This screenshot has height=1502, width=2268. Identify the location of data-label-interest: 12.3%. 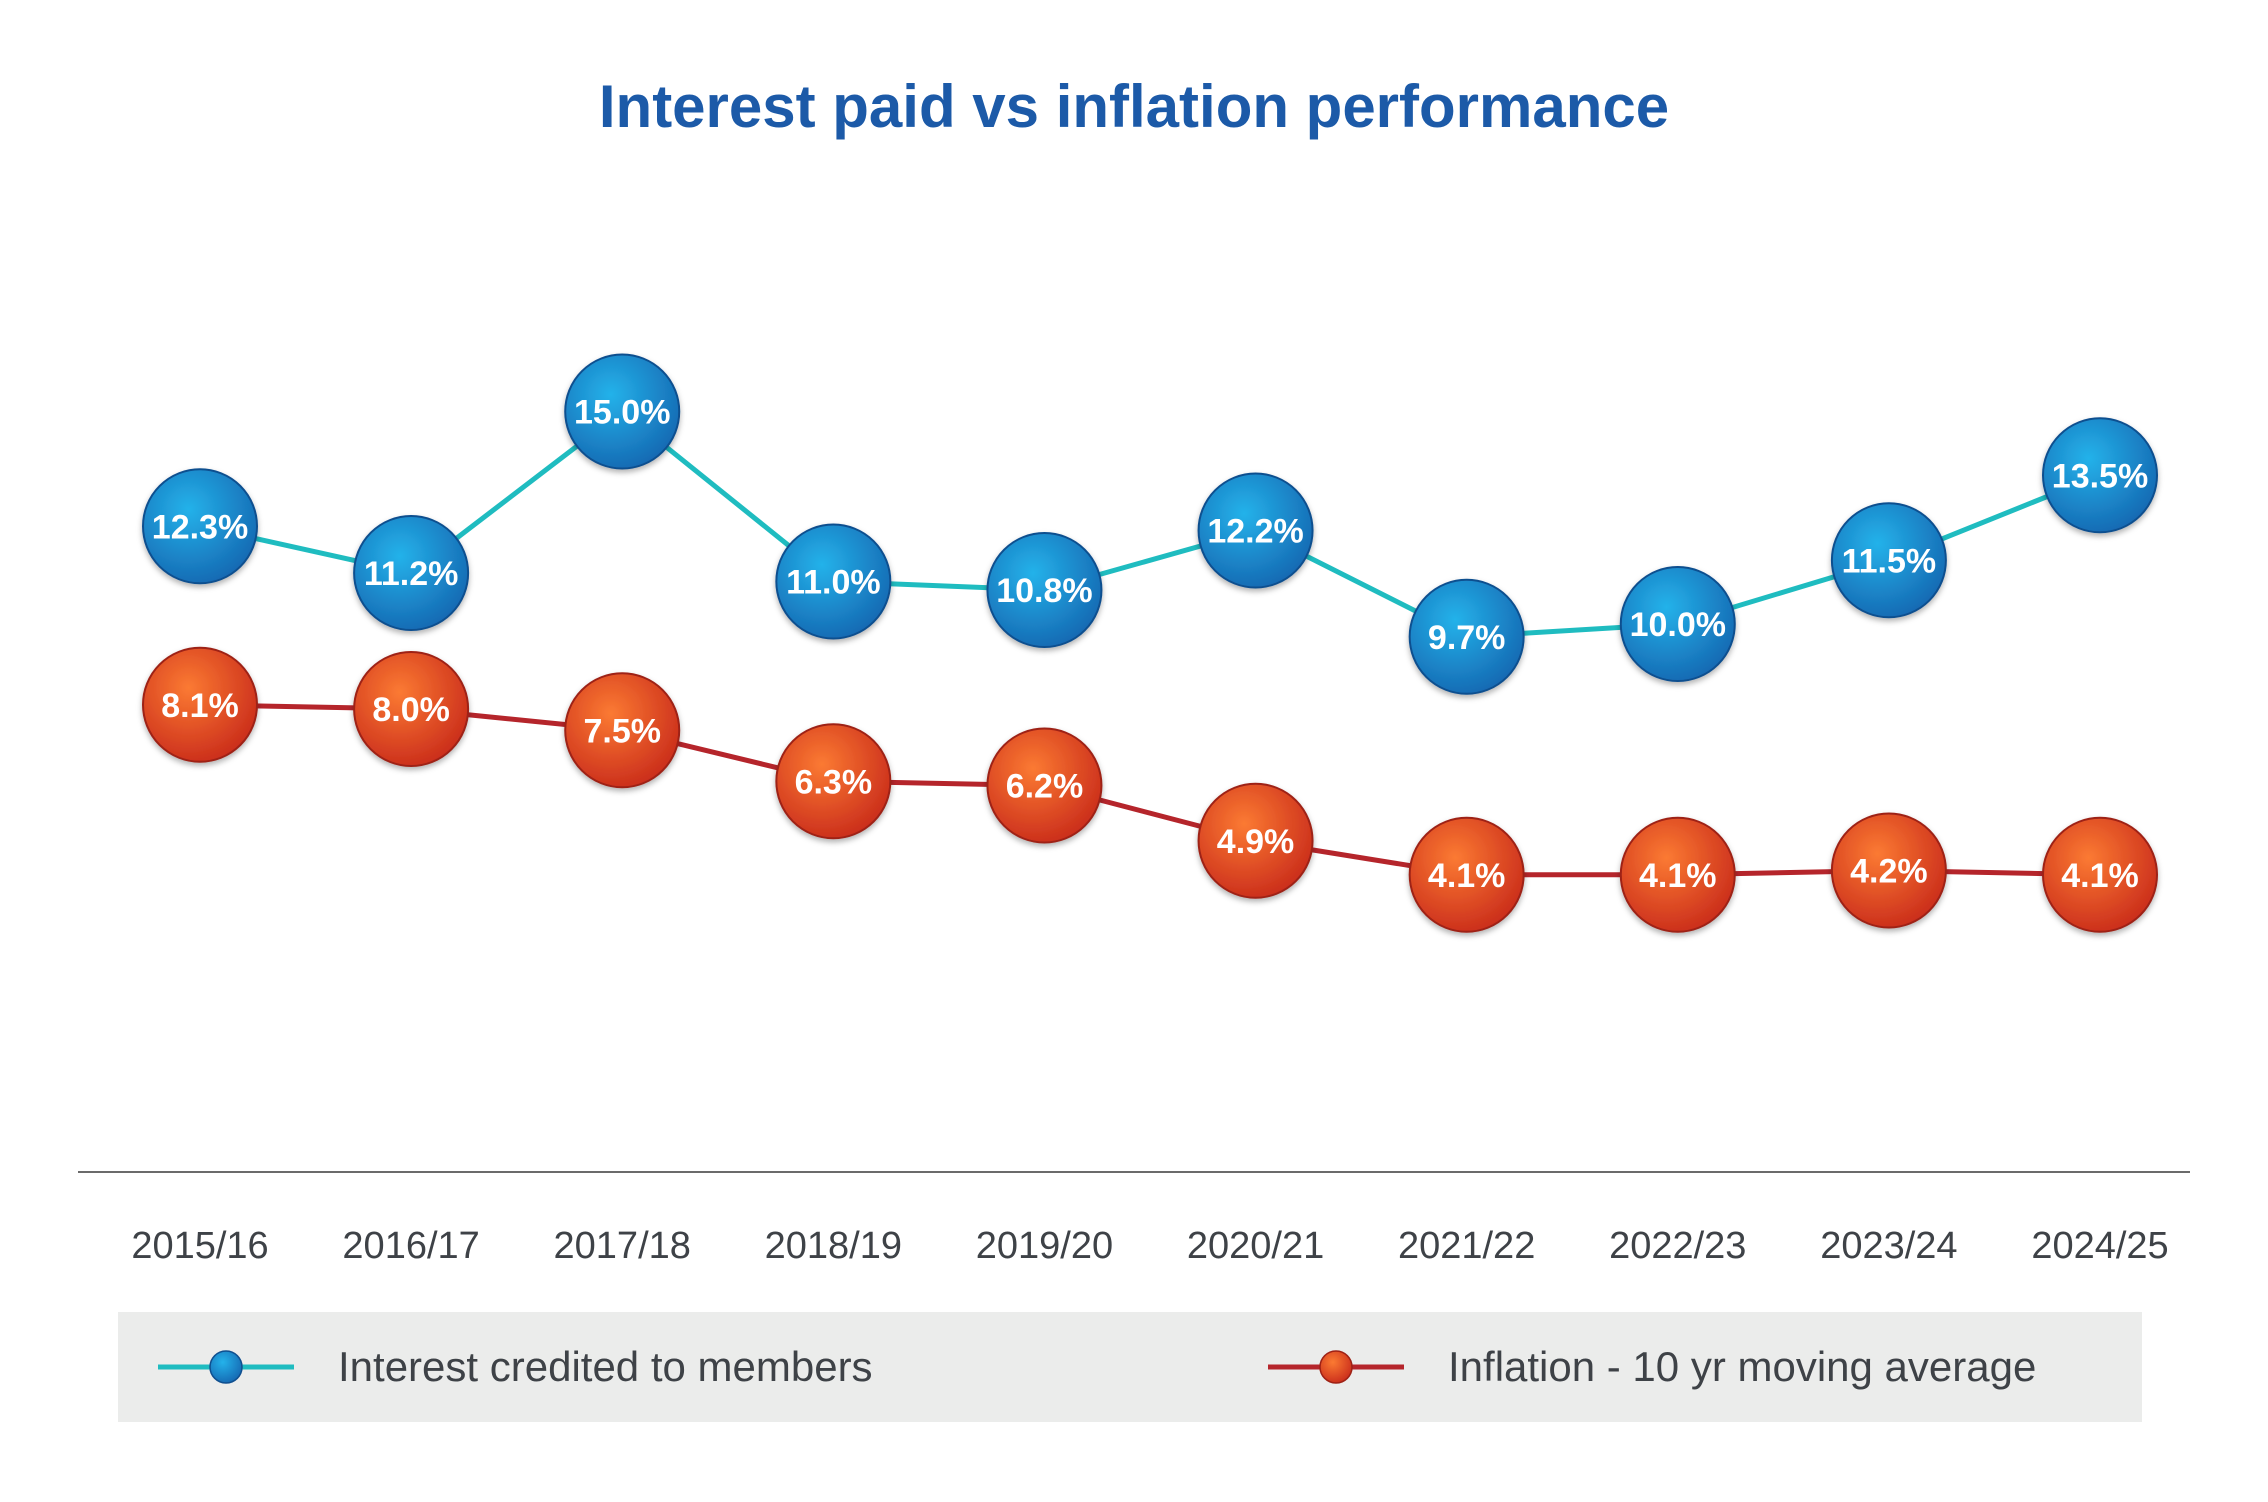
(200, 527).